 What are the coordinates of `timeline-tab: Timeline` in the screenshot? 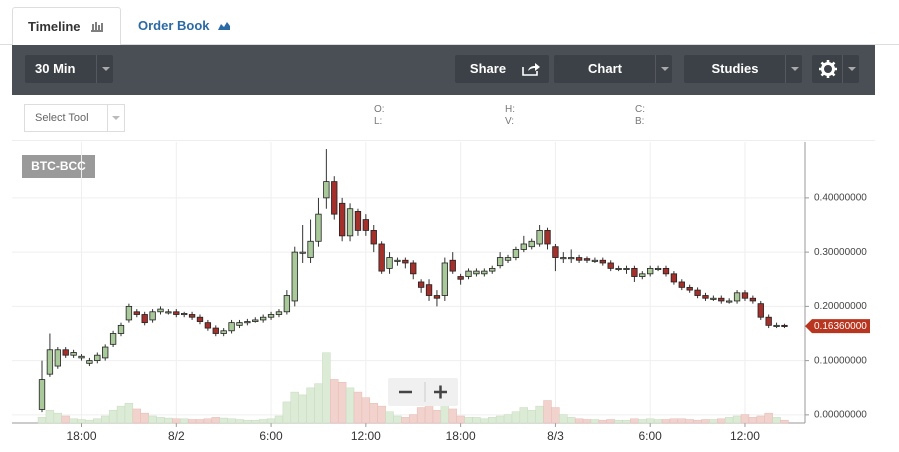 It's located at (66, 26).